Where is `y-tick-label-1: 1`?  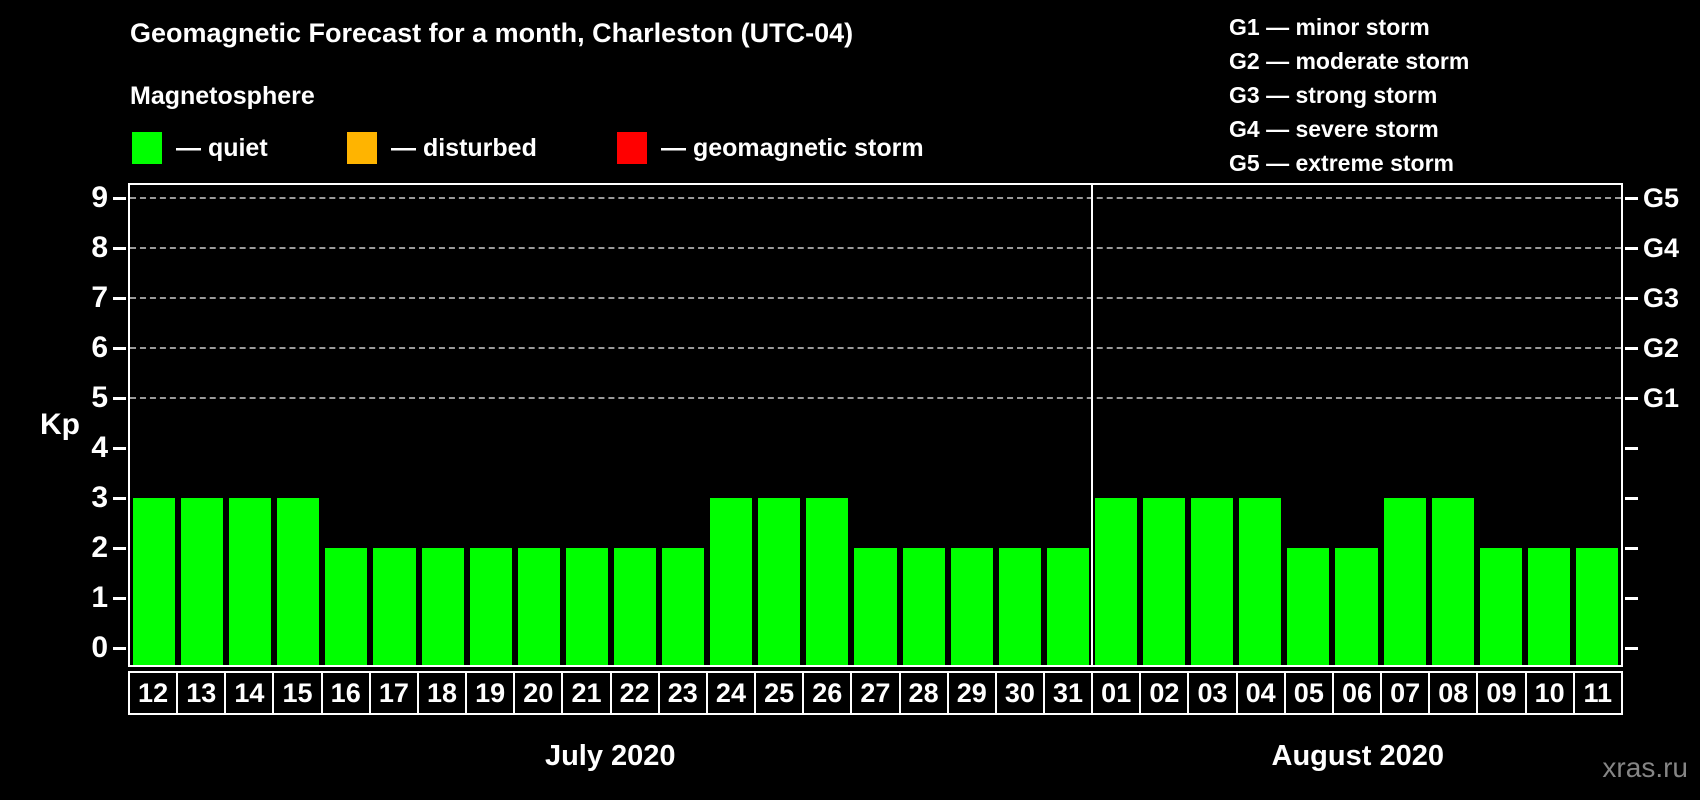 y-tick-label-1: 1 is located at coordinates (99, 597).